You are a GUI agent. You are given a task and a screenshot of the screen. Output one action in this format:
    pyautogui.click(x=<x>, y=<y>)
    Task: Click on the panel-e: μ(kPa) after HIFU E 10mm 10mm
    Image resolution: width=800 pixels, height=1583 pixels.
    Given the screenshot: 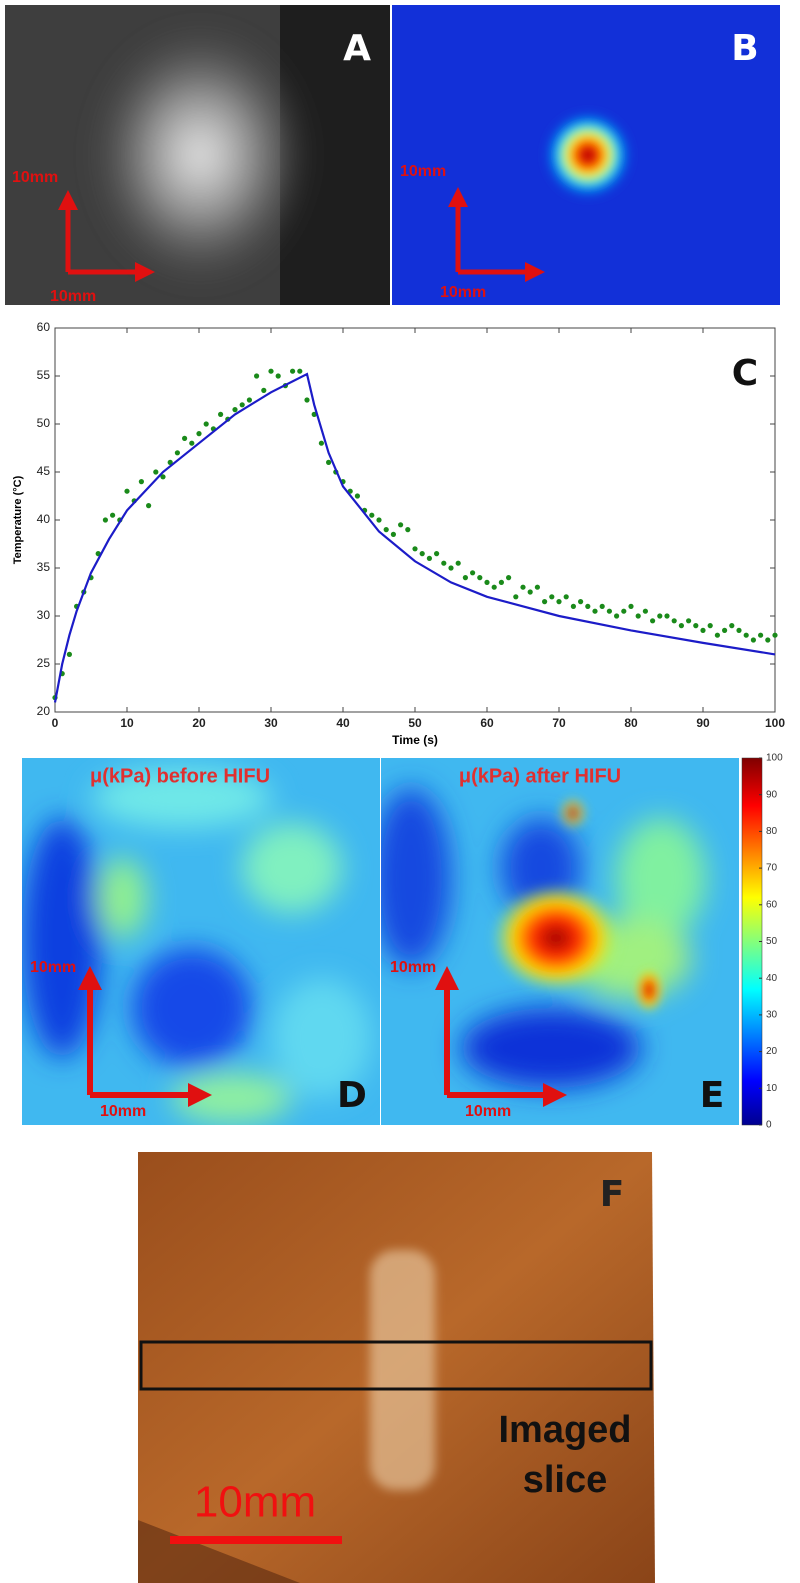 What is the action you would take?
    pyautogui.click(x=560, y=941)
    